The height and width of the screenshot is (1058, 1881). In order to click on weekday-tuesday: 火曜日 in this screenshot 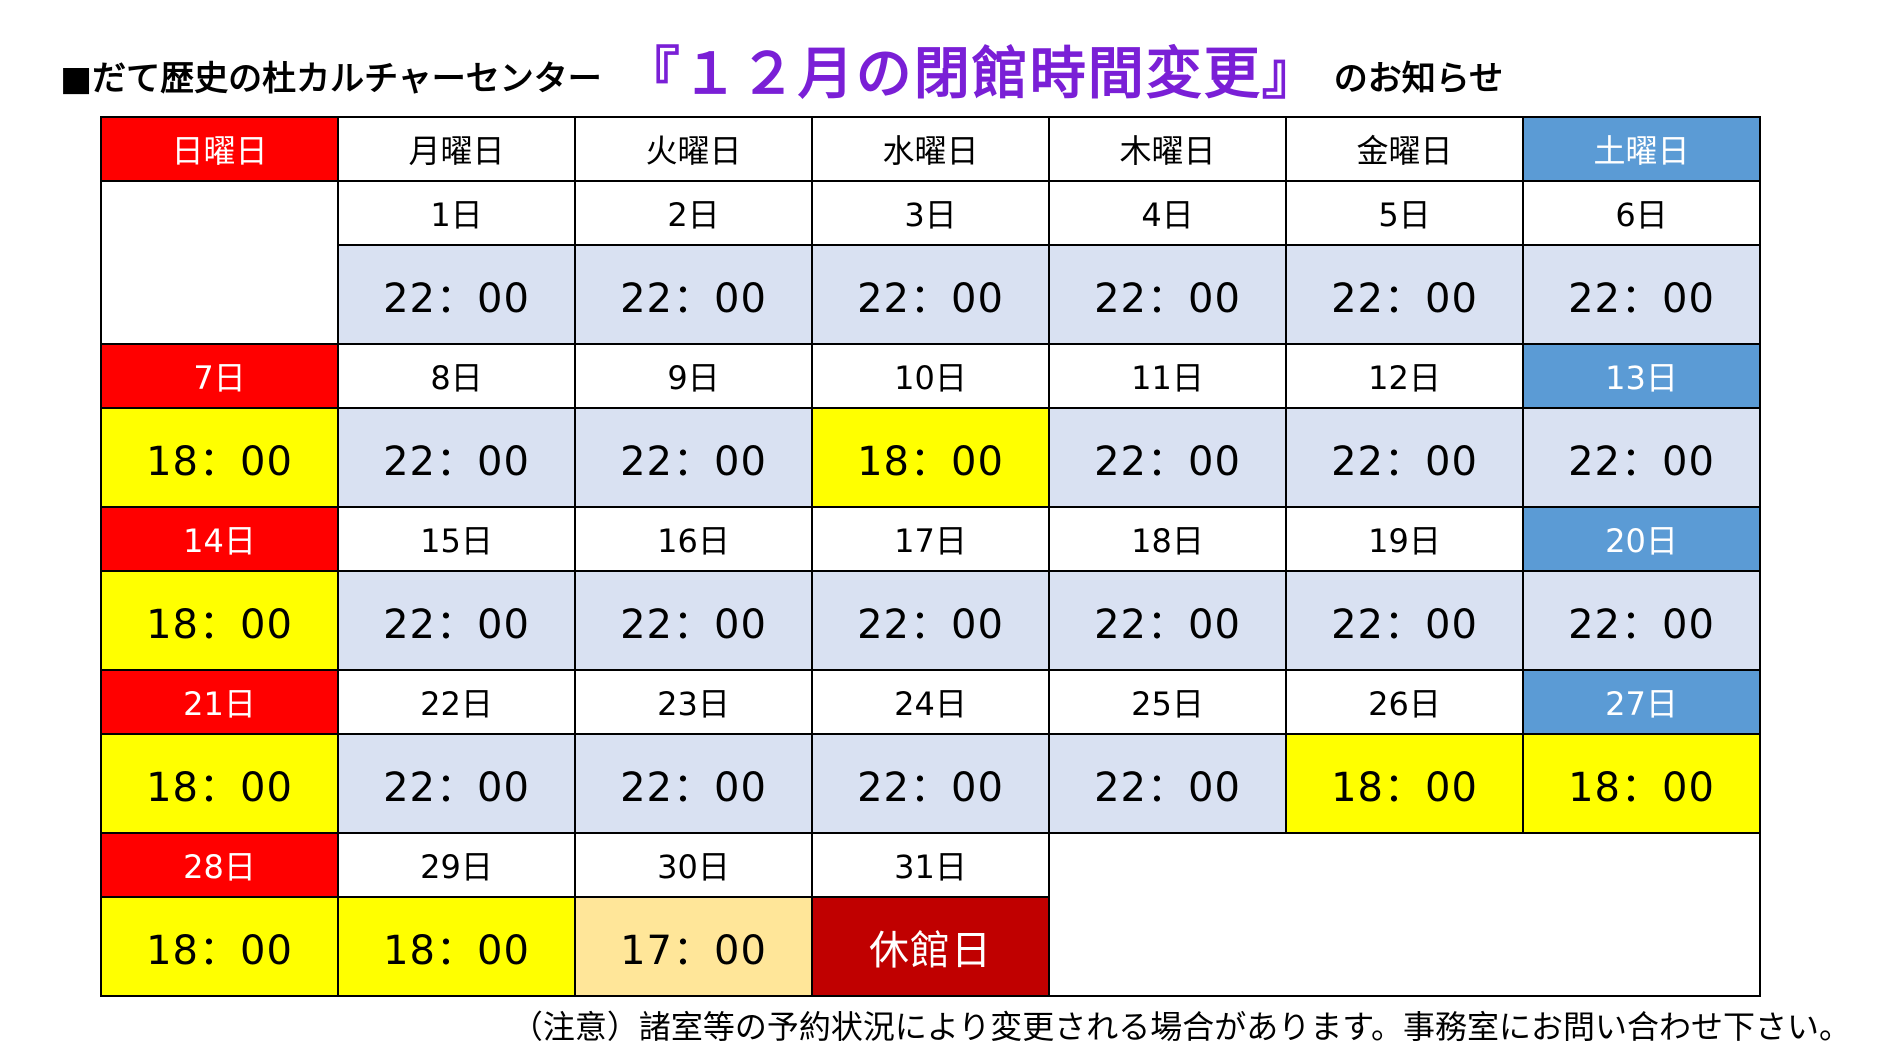, I will do `click(693, 149)`.